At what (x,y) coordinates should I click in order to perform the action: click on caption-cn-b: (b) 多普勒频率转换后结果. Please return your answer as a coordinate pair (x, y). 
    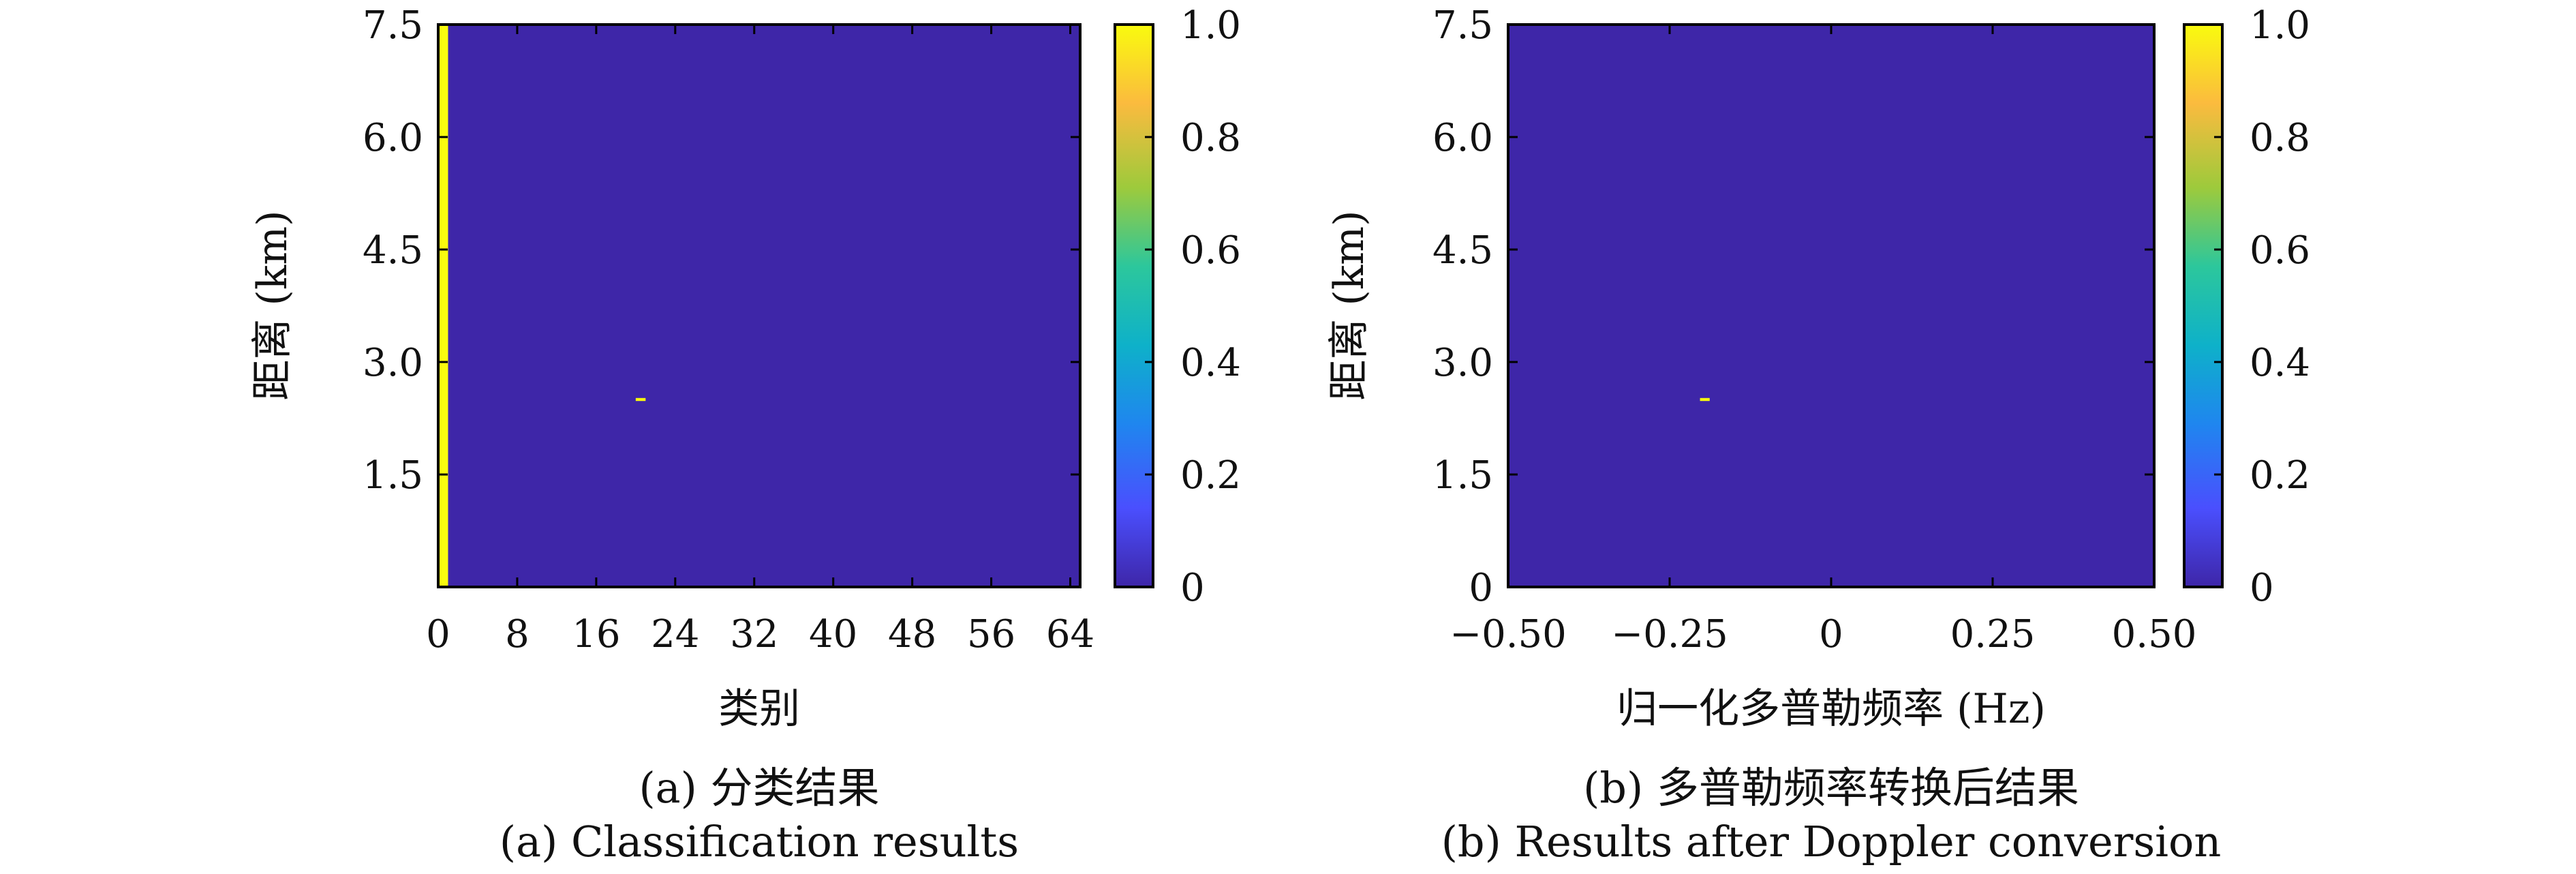
    Looking at the image, I should click on (1831, 788).